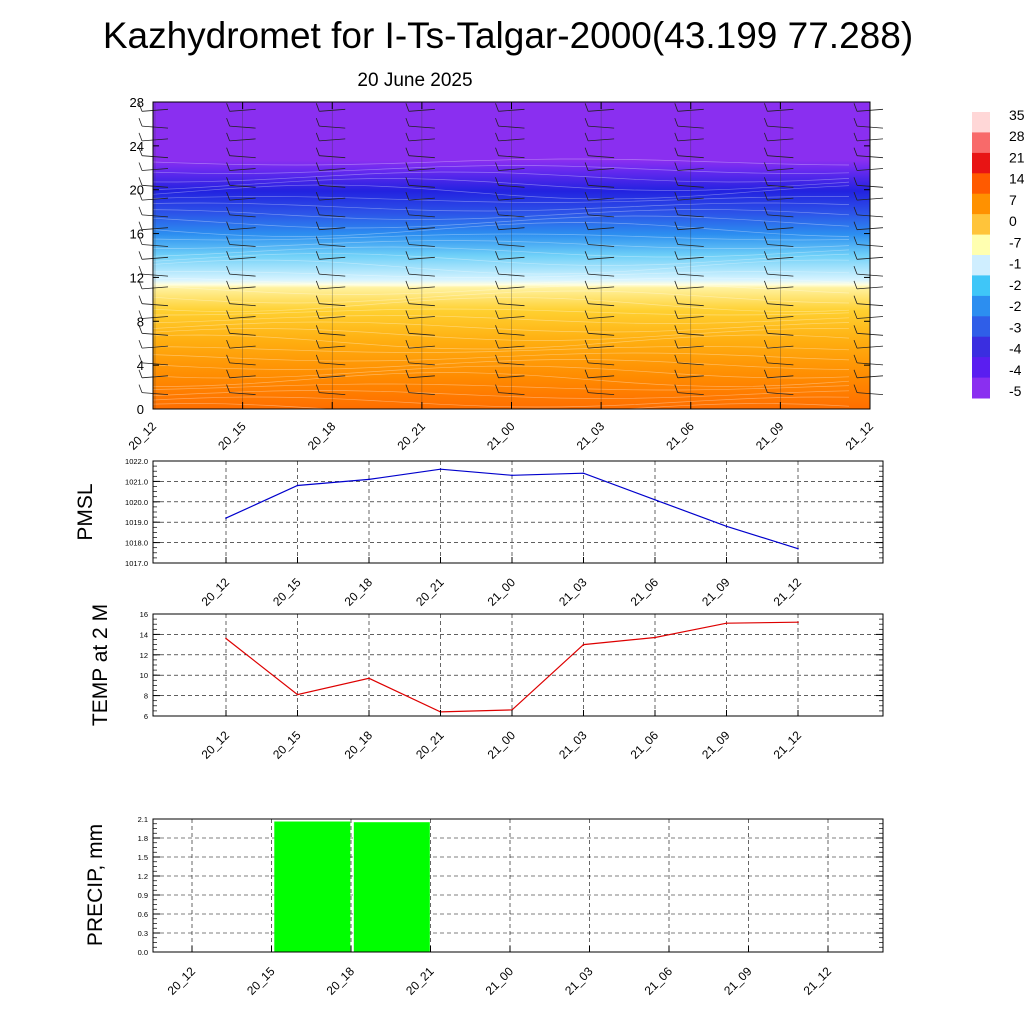 This screenshot has height=1024, width=1024. Describe the element at coordinates (100, 665) in the screenshot. I see `temp-ylabel: TEMP at 2 M` at that location.